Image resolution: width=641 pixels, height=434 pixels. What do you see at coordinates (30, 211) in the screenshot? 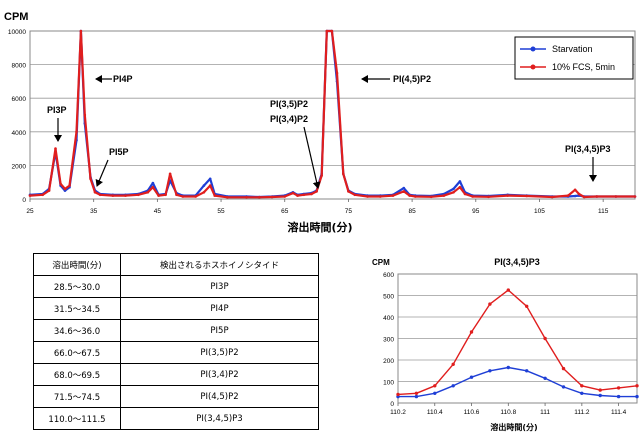
I see `x-tick-label: 25` at bounding box center [30, 211].